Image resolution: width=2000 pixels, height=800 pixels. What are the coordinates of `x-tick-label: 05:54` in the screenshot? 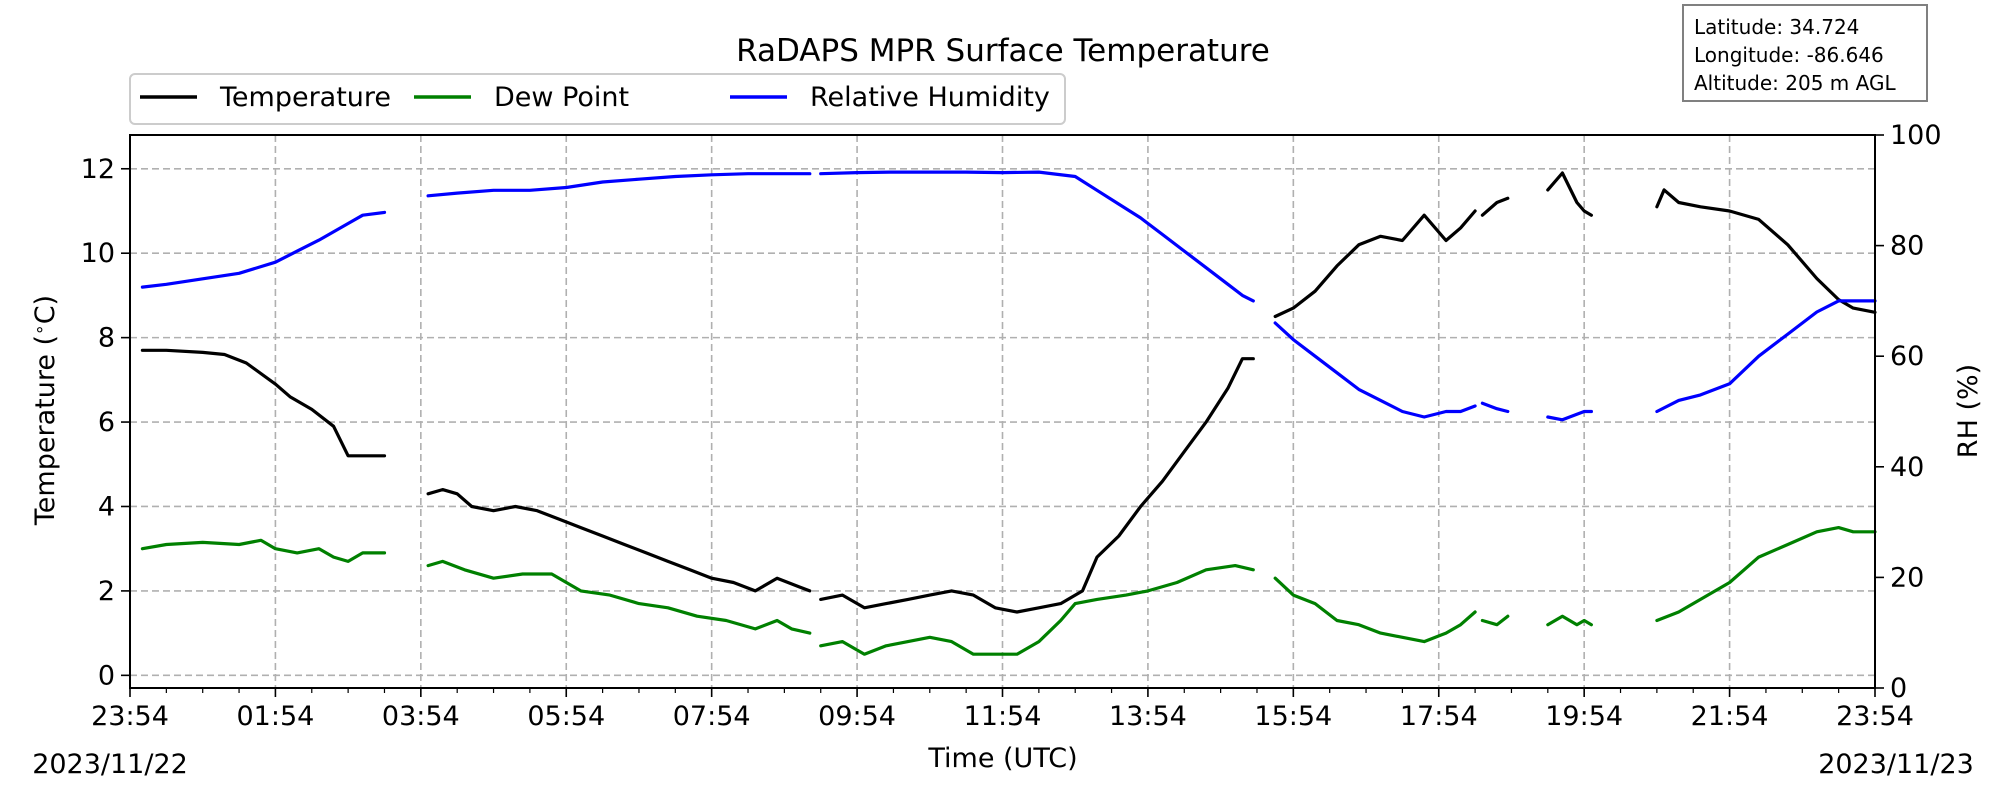 It's located at (566, 716).